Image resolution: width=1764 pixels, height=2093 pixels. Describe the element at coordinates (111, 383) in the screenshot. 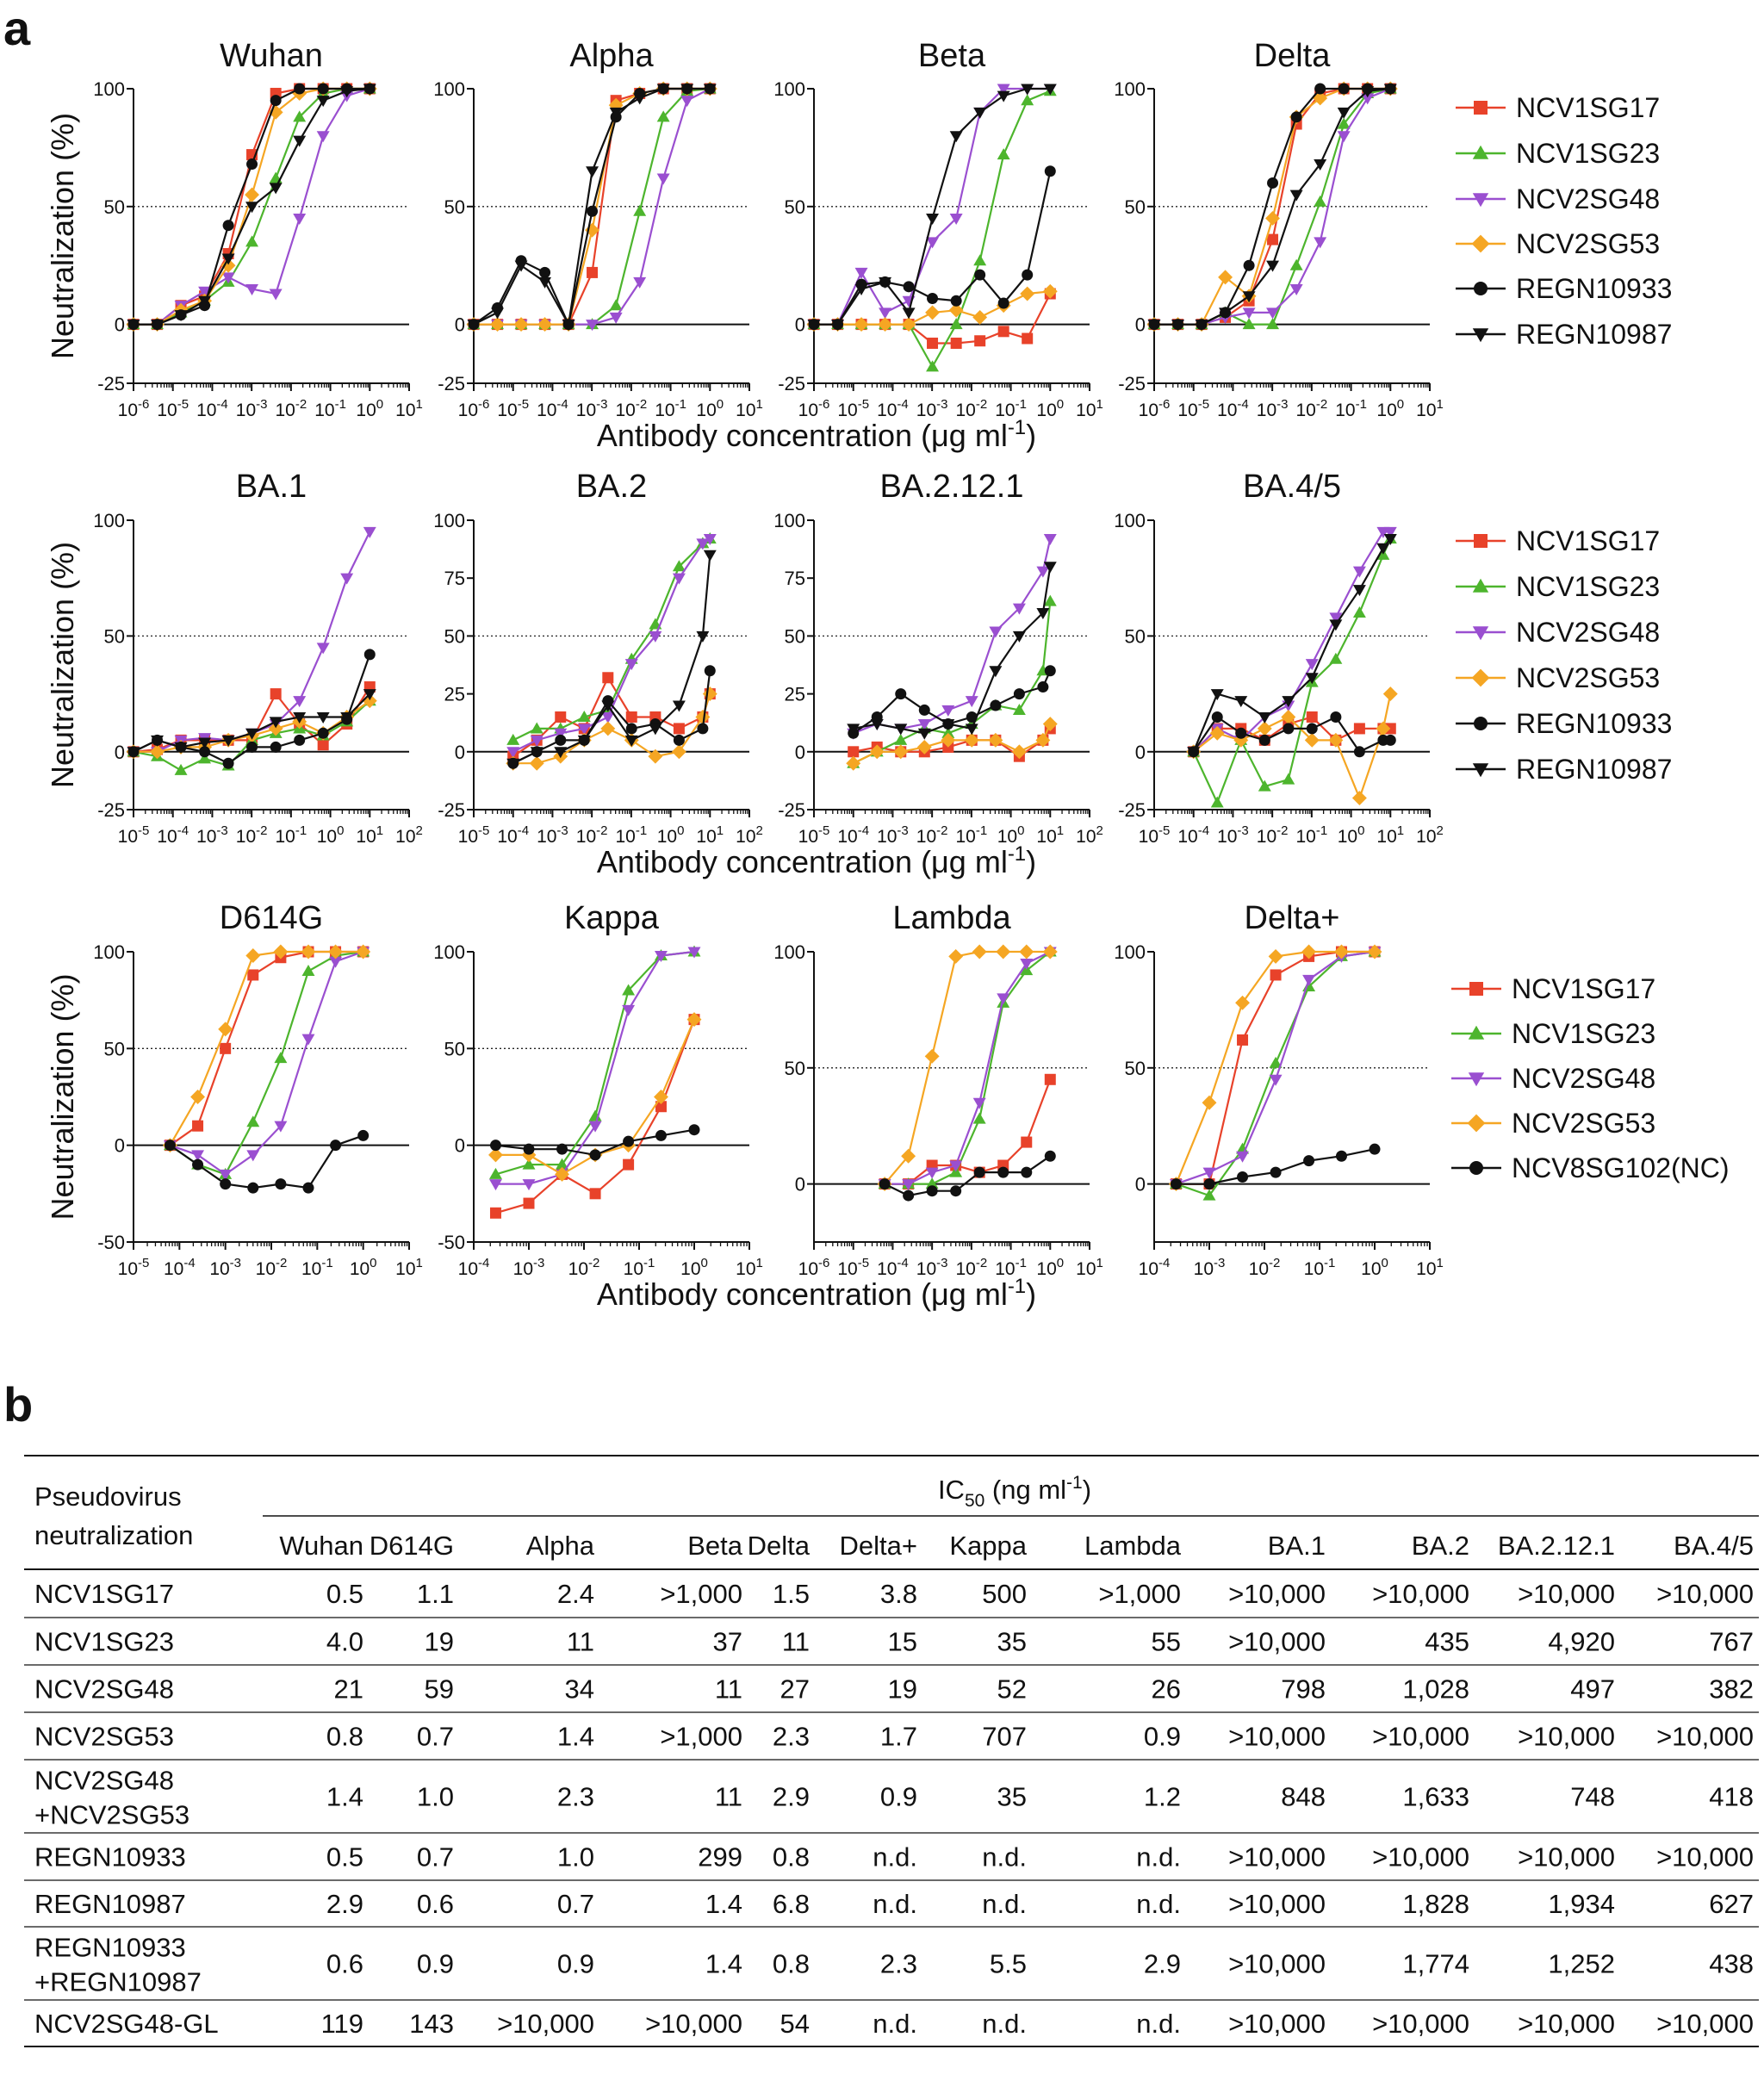

I see `y-tick-label: -25` at that location.